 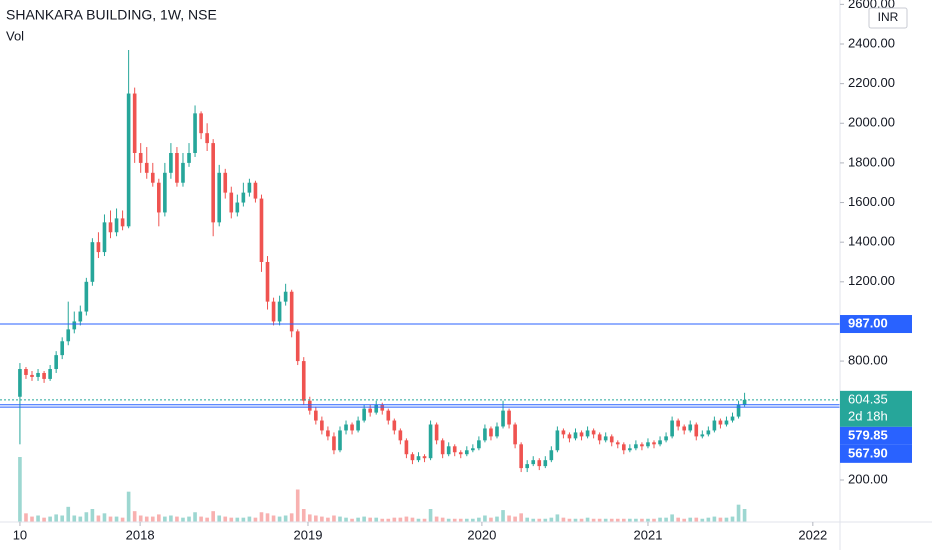 What do you see at coordinates (868, 434) in the screenshot?
I see `level-price-label: 579.85` at bounding box center [868, 434].